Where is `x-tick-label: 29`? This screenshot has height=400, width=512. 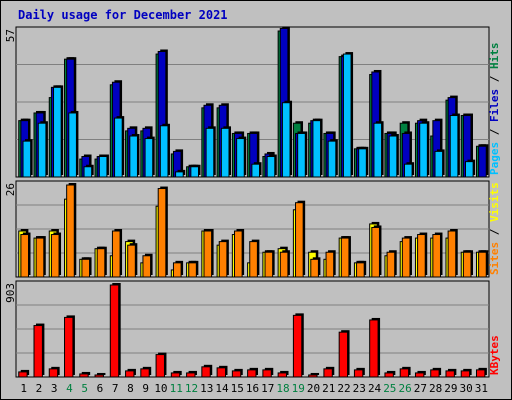
x-tick-label: 29 is located at coordinates (450, 388).